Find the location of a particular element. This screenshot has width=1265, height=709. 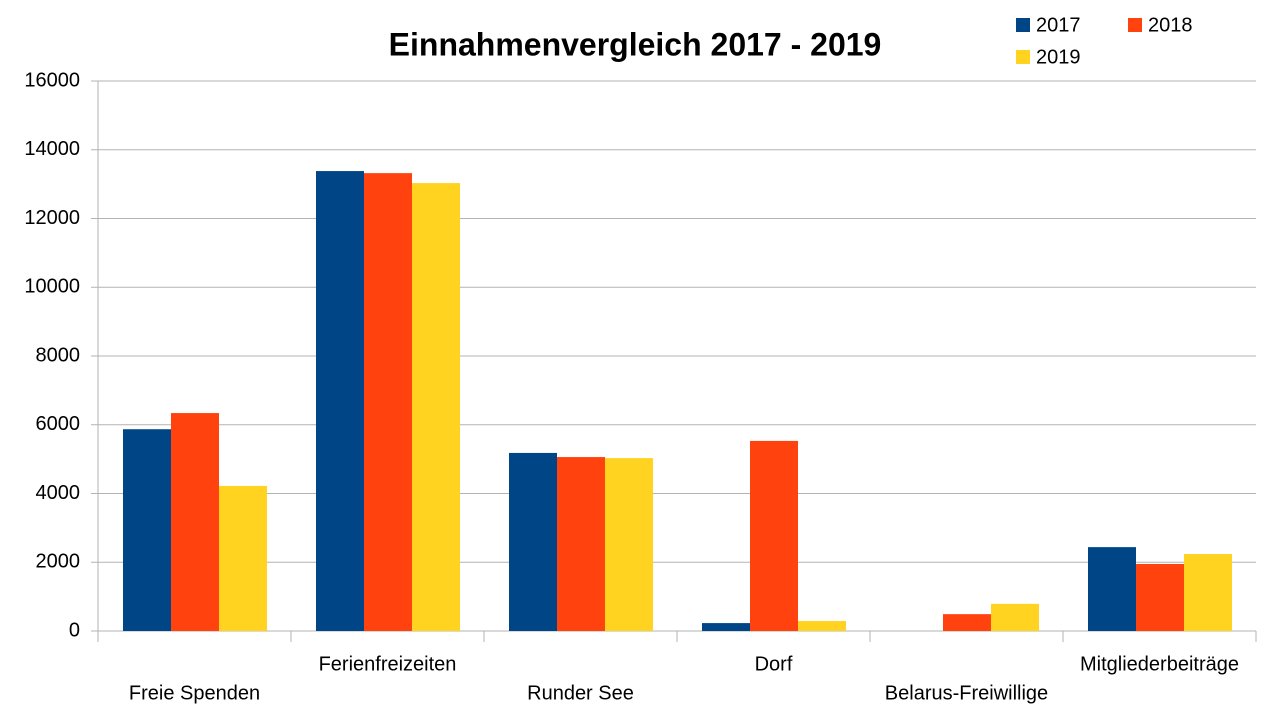

y-tick-label: 4000 is located at coordinates (58, 493).